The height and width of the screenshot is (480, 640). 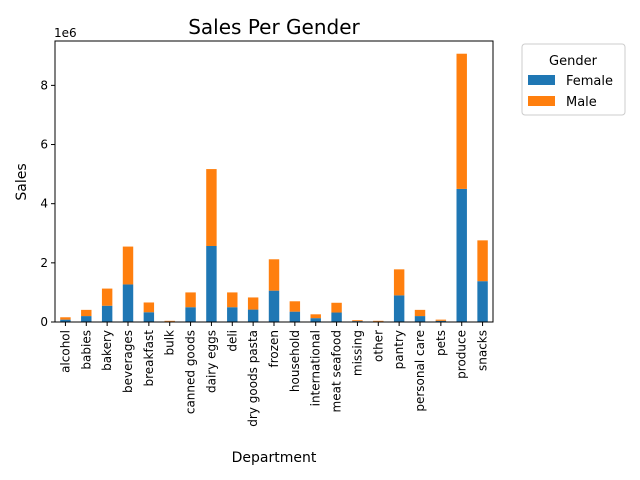 I want to click on bar-female-dry-goods-pasta, so click(x=253, y=315).